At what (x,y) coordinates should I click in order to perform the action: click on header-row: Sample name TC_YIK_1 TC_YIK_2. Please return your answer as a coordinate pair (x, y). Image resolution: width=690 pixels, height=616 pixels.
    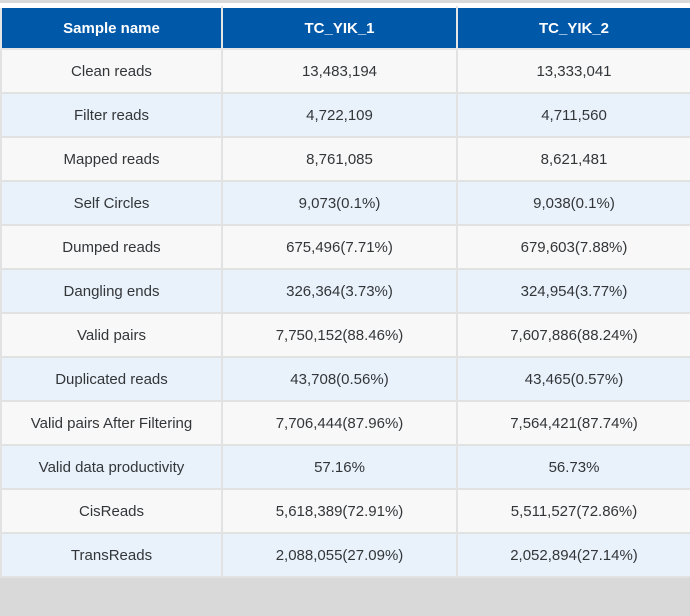
    Looking at the image, I should click on (345, 28).